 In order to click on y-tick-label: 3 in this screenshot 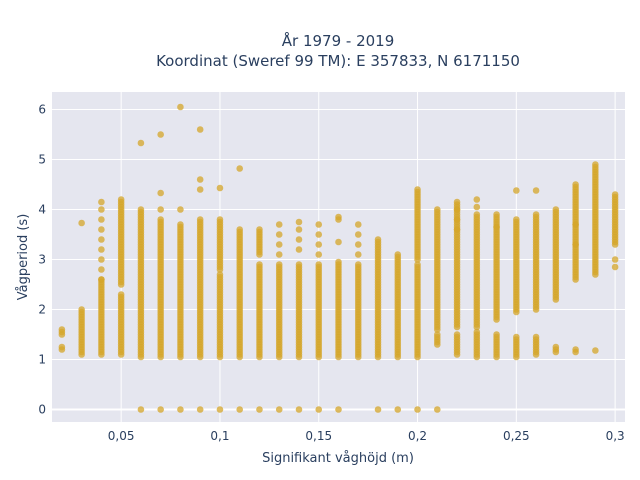, I will do `click(42, 260)`.